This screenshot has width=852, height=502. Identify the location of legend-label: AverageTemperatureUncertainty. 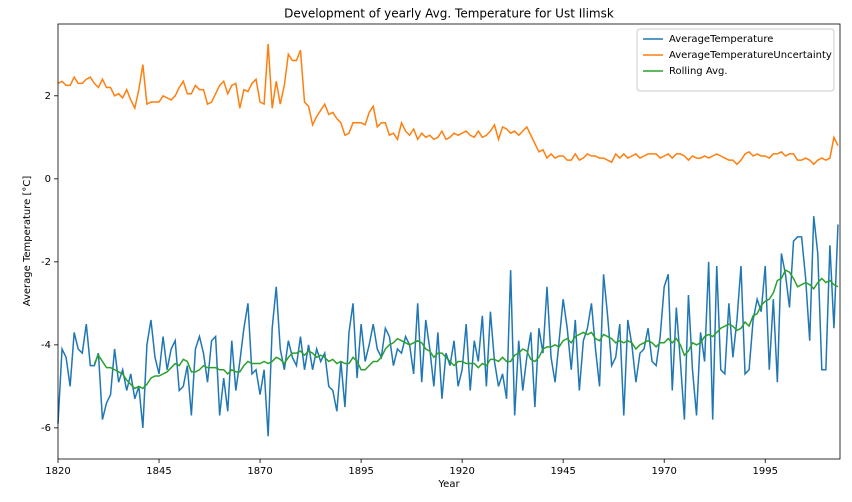
(750, 55).